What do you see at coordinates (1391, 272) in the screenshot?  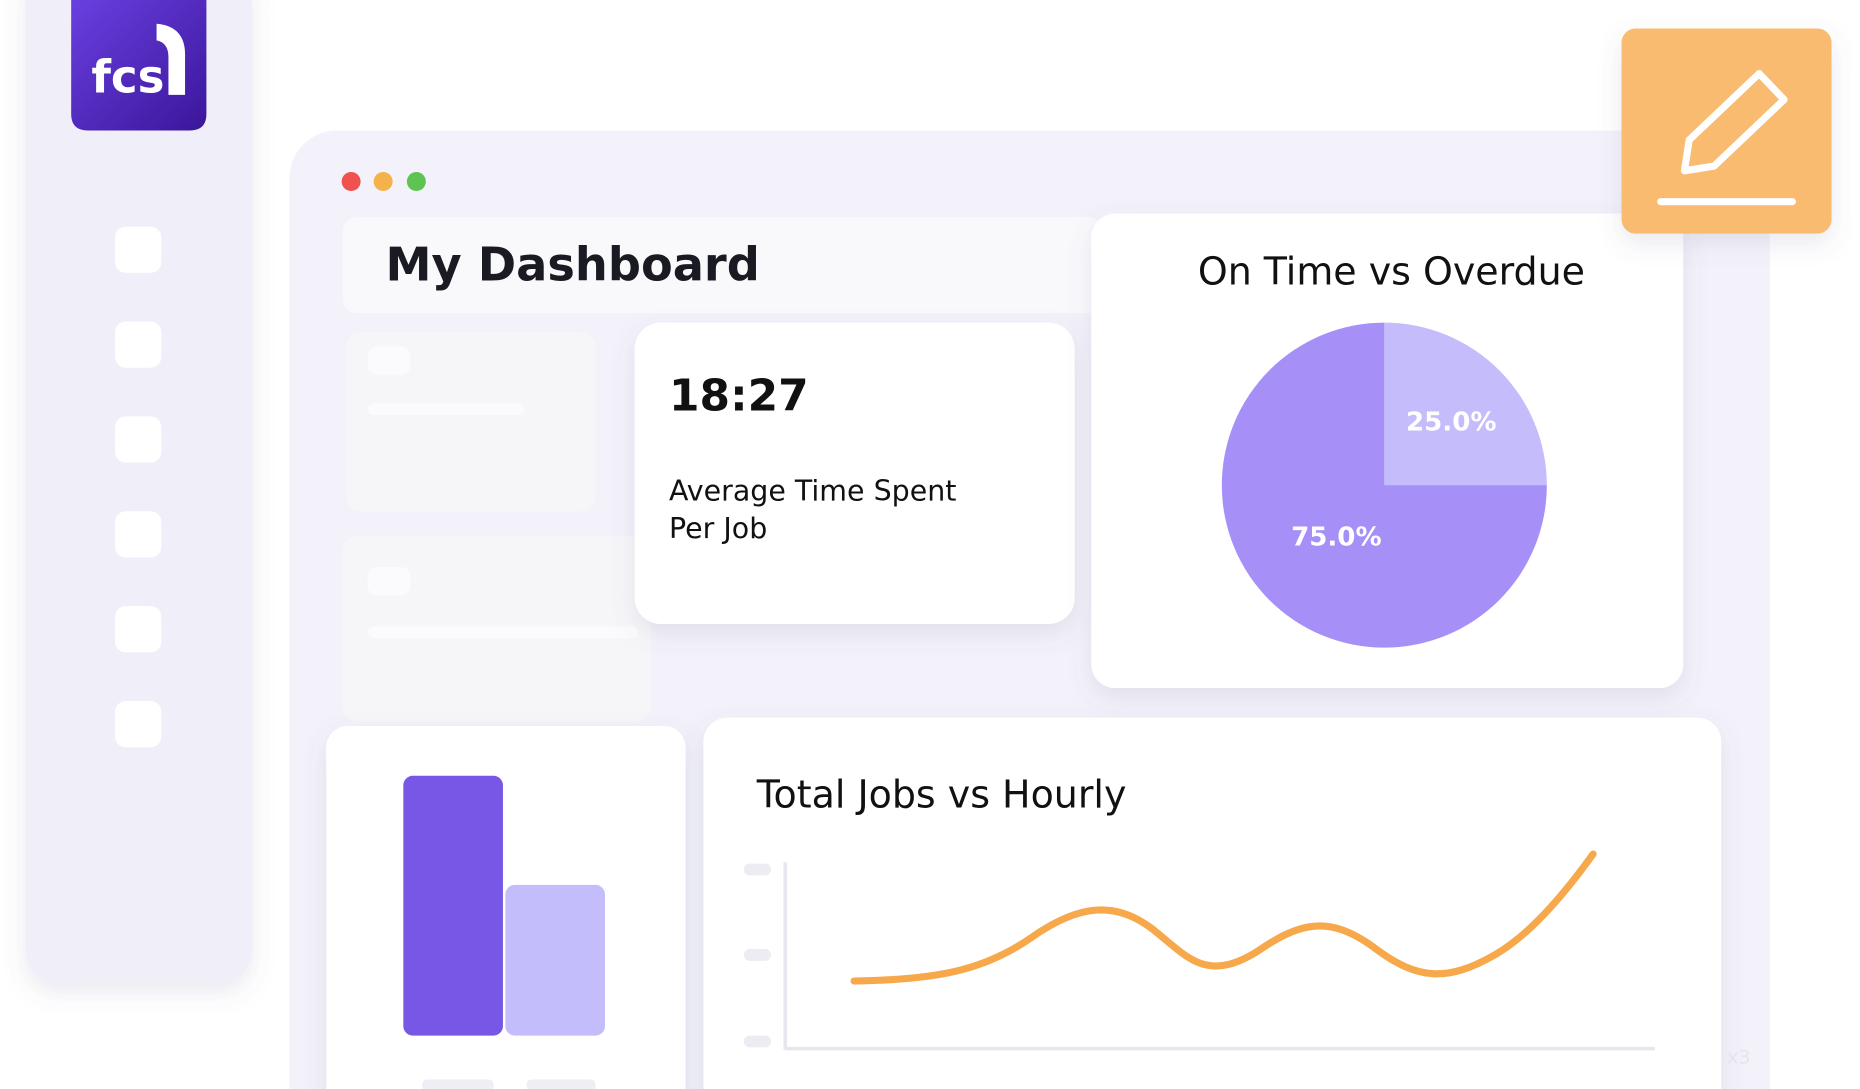 I see `chart-title: On Time vs Overdue` at bounding box center [1391, 272].